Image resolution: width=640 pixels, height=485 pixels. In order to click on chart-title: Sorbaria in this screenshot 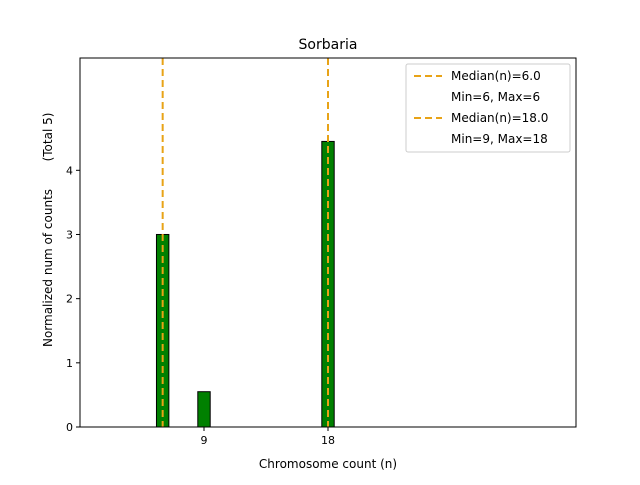, I will do `click(328, 45)`.